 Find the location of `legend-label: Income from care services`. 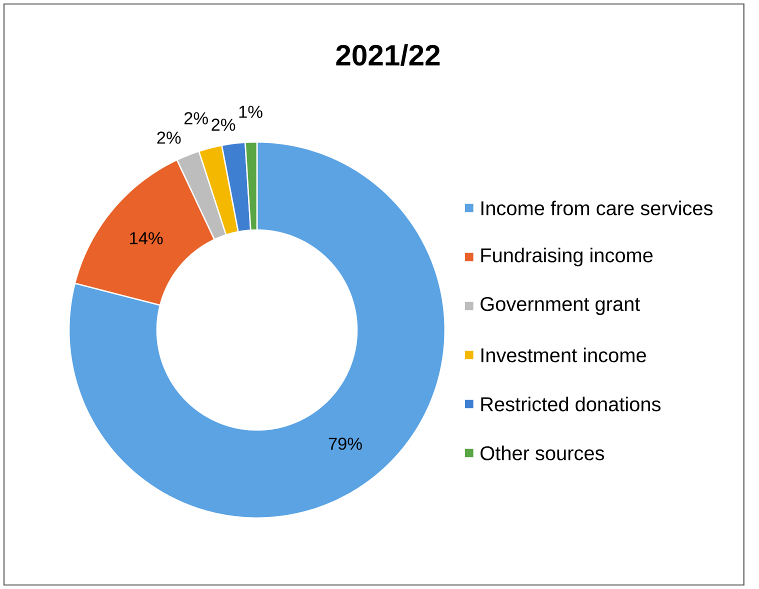

legend-label: Income from care services is located at coordinates (597, 208).